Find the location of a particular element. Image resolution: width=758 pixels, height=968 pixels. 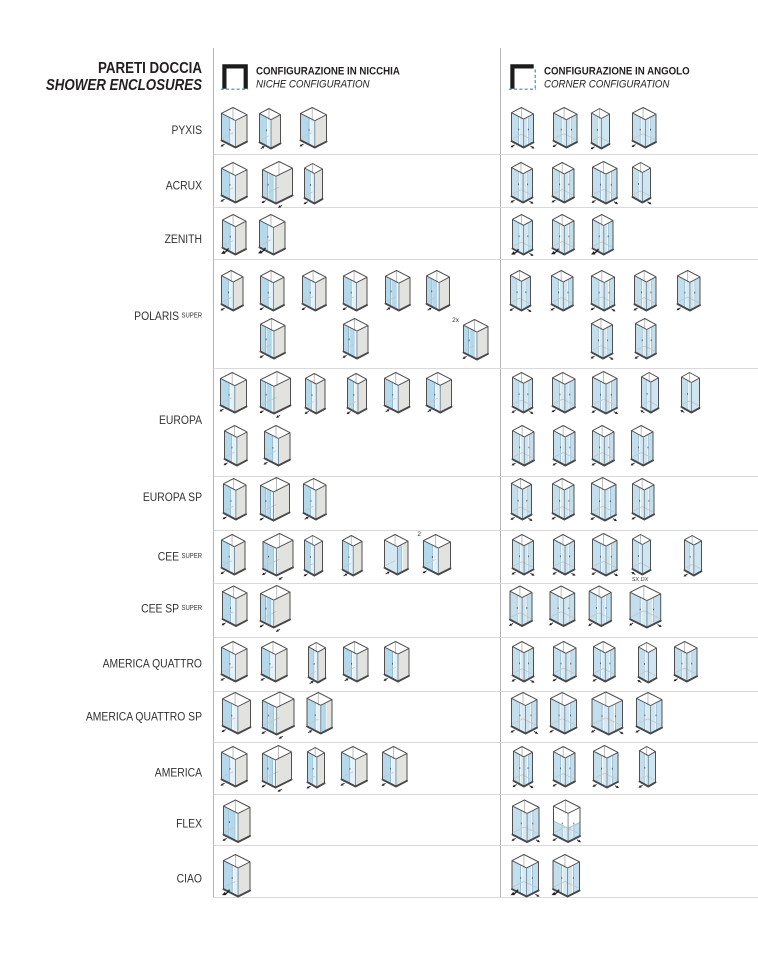

svg-text: NICHE CONFIGURATION is located at coordinates (313, 84).